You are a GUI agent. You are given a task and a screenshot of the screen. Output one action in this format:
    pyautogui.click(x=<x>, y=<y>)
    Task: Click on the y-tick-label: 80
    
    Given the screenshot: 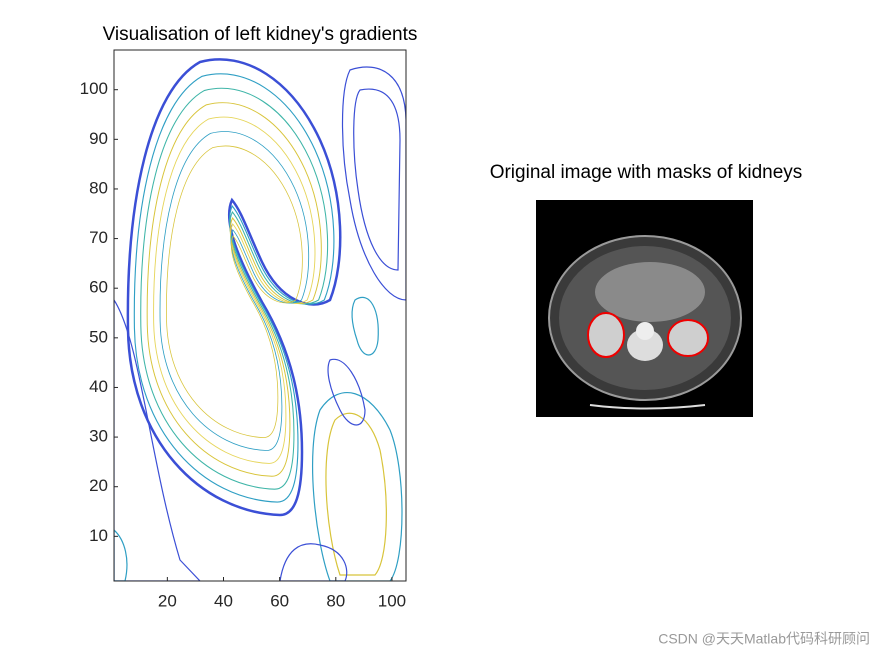 What is the action you would take?
    pyautogui.click(x=98, y=187)
    